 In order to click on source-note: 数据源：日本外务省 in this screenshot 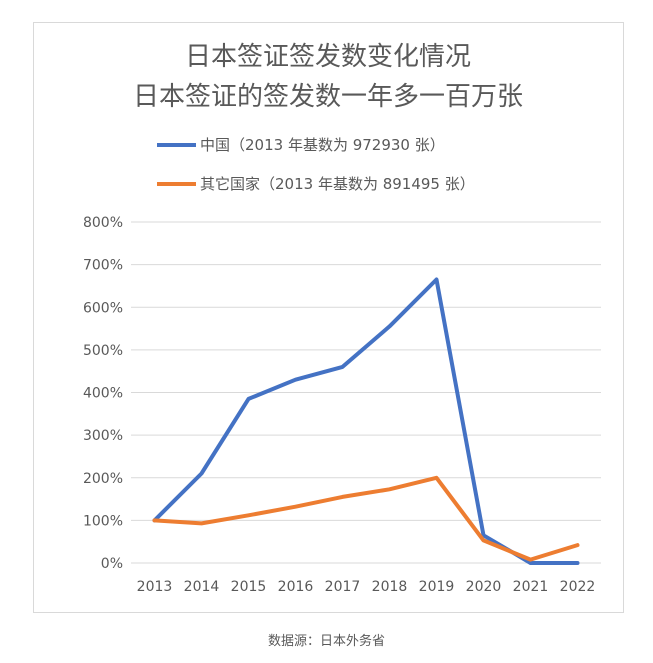, I will do `click(326, 641)`.